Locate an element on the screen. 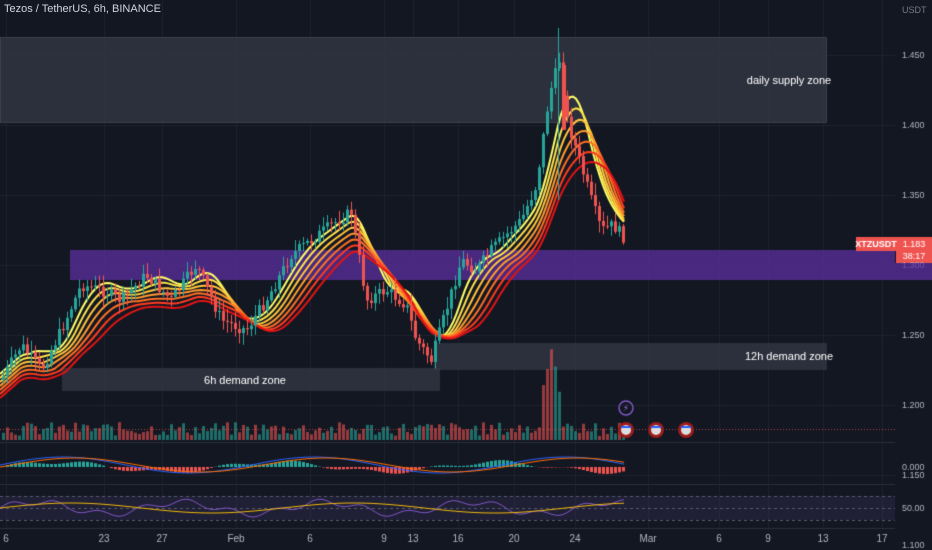  currency-label: USDT is located at coordinates (914, 10).